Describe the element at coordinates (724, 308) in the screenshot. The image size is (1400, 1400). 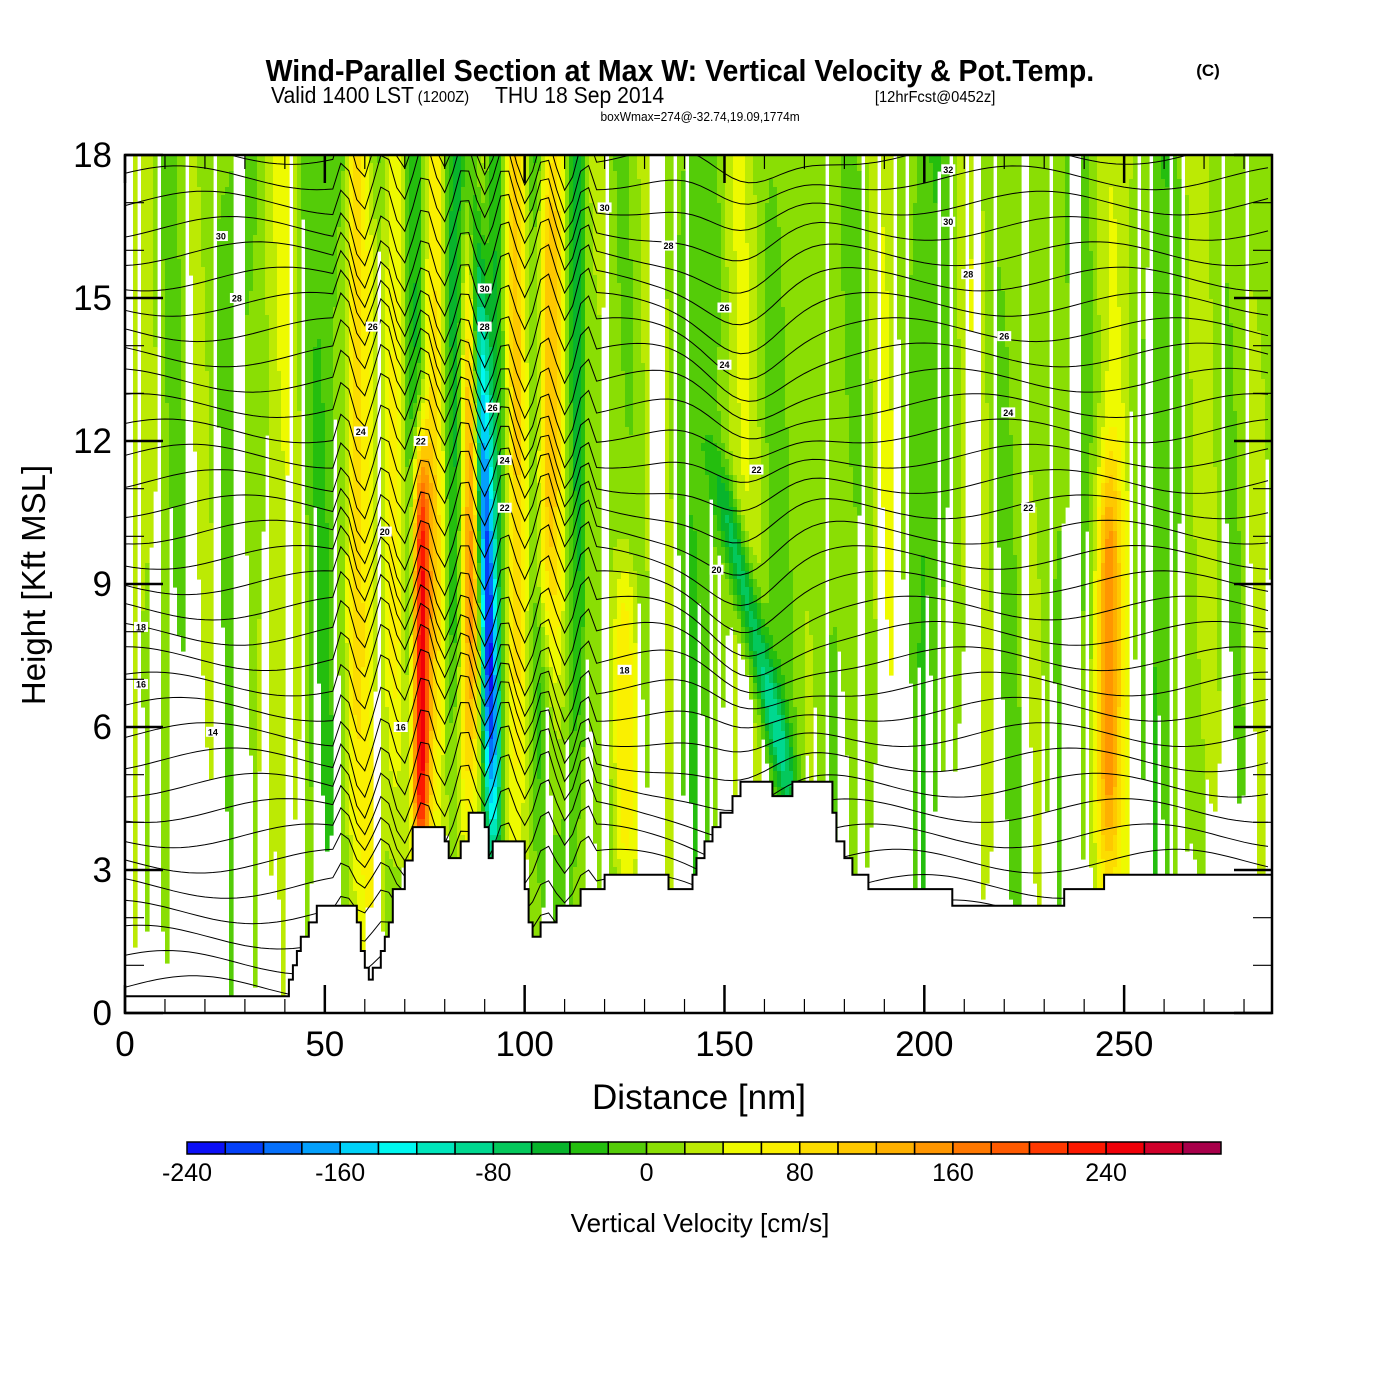
I see `theta-label-text: 26` at that location.